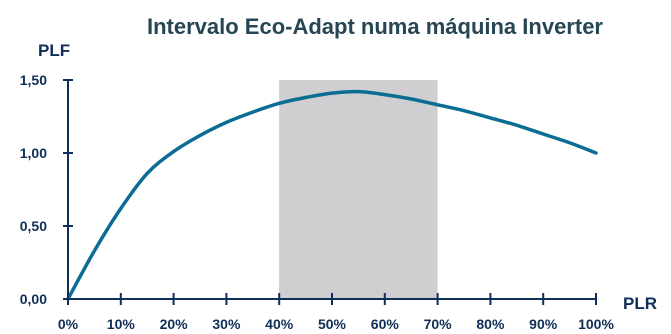  Describe the element at coordinates (332, 324) in the screenshot. I see `x-tick-label: 50%` at that location.